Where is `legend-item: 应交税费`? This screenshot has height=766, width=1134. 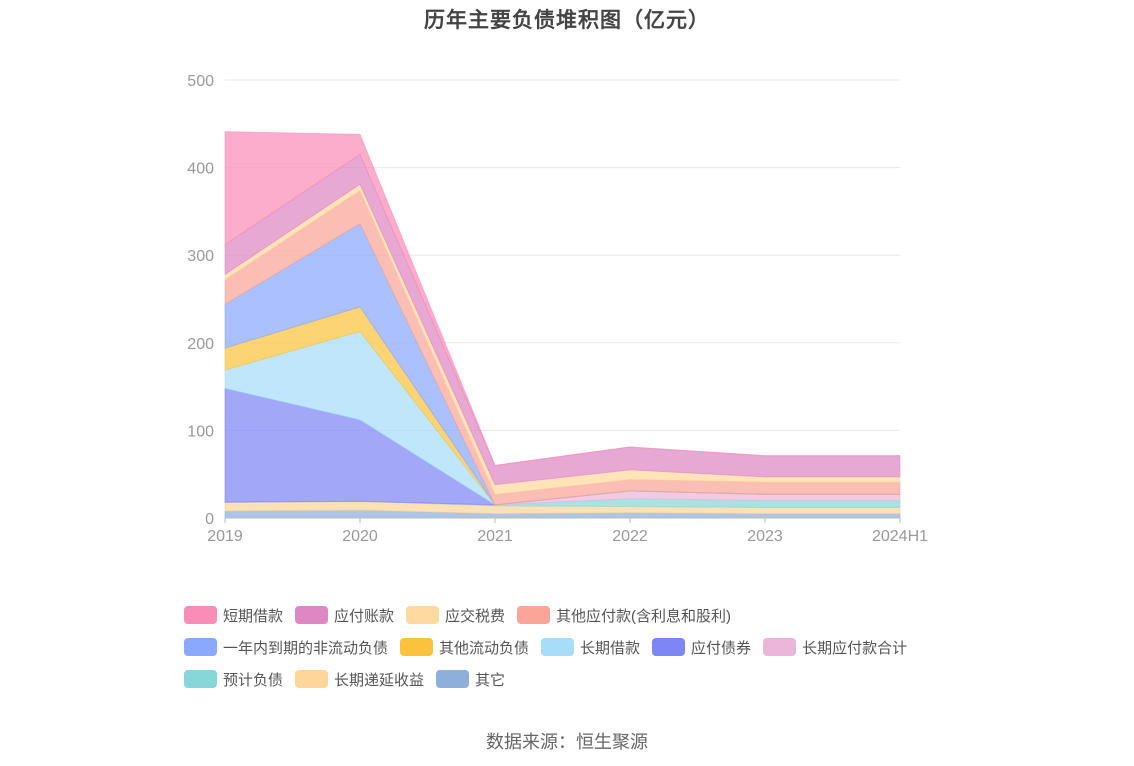 legend-item: 应交税费 is located at coordinates (455, 615).